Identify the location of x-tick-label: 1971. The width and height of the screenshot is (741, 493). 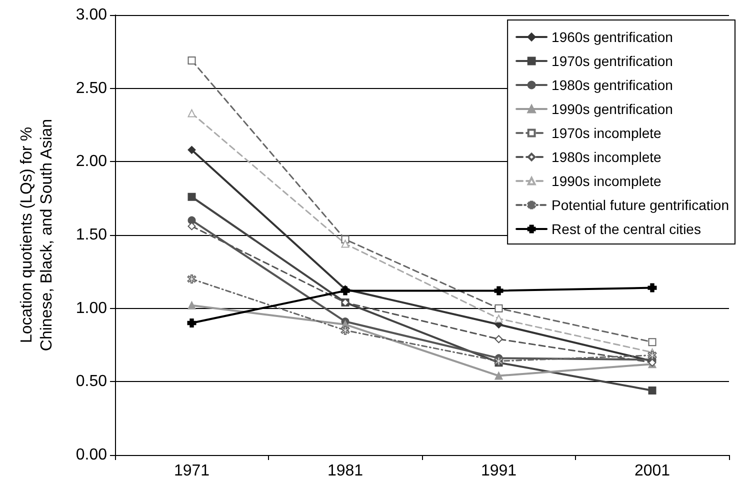
(192, 471).